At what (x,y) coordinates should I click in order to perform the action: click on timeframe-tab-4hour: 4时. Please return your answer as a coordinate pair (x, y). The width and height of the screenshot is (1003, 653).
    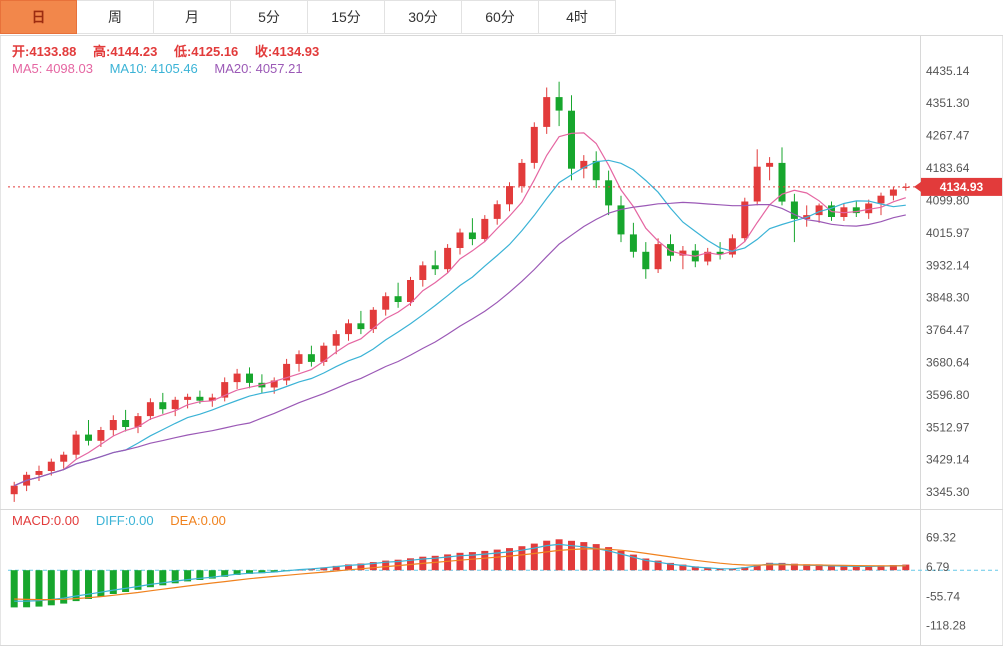
    Looking at the image, I should click on (577, 17).